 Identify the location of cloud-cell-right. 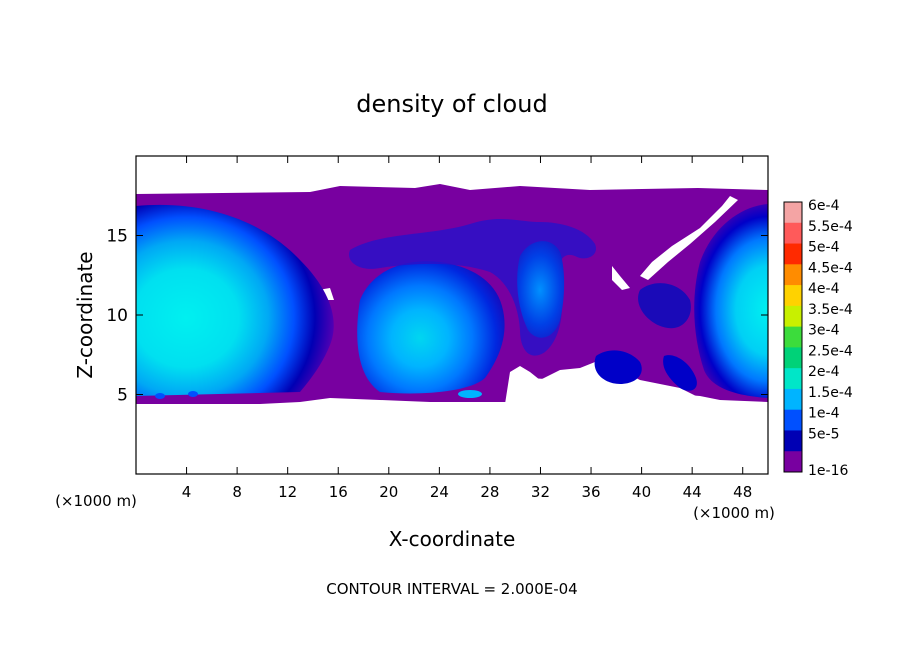
(731, 301).